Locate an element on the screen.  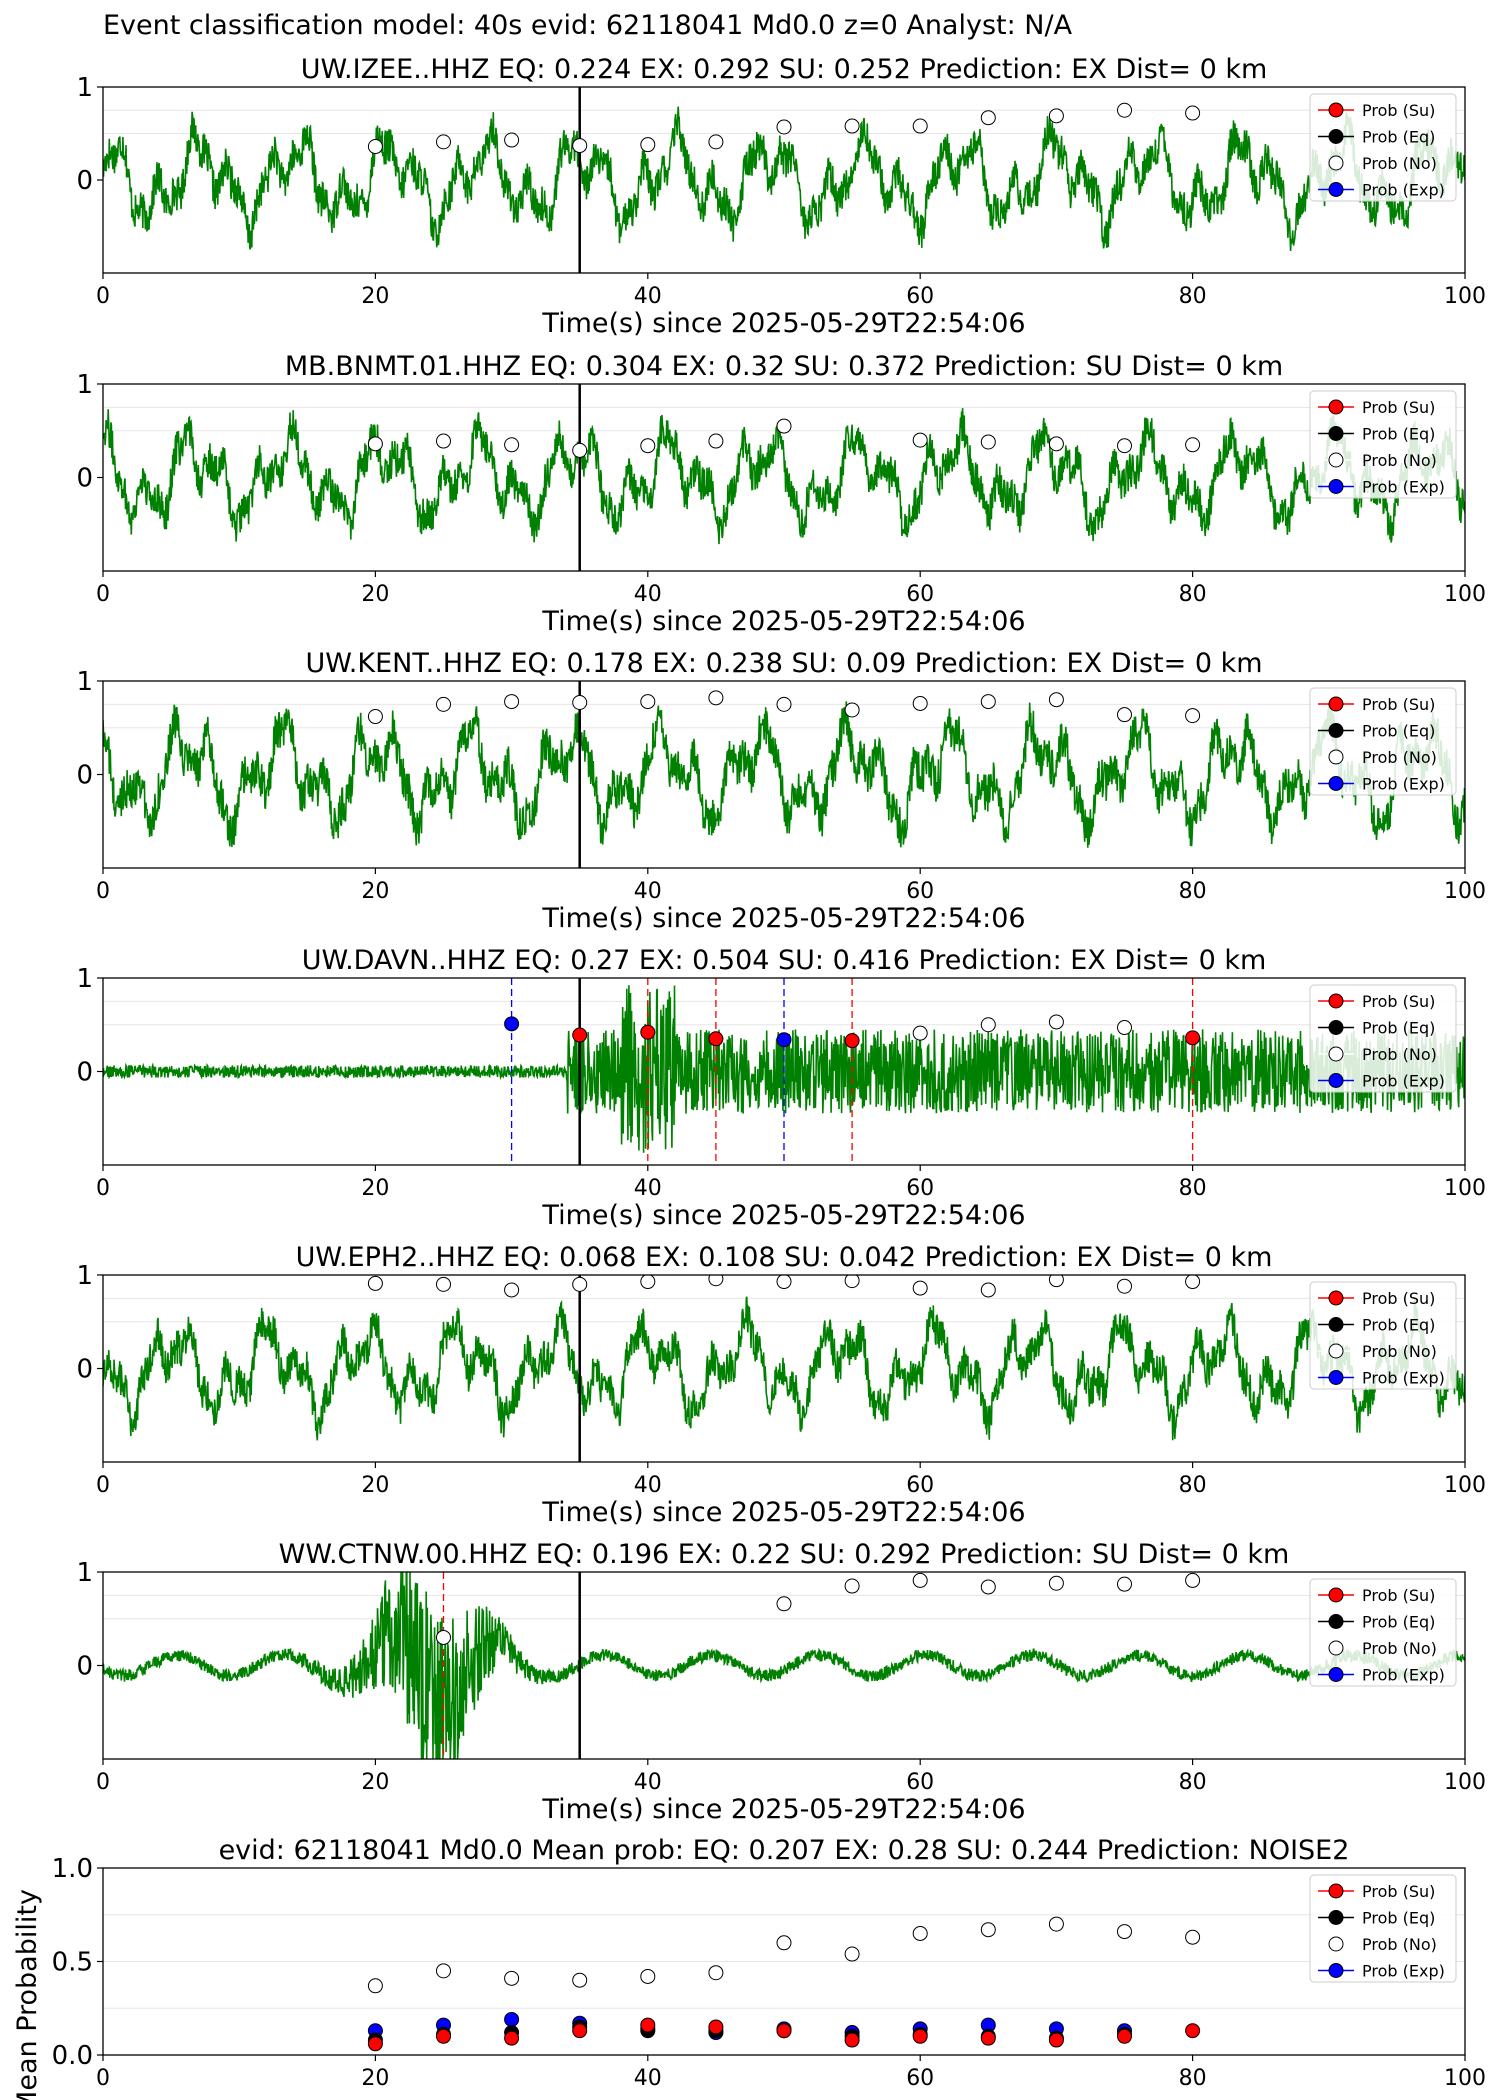
y-tick-label: 1.0 is located at coordinates (72, 1869).